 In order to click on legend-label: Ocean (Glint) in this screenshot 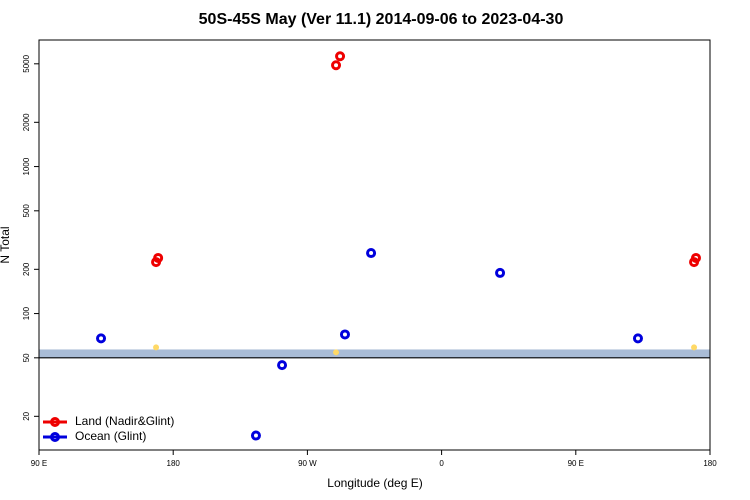, I will do `click(110, 436)`.